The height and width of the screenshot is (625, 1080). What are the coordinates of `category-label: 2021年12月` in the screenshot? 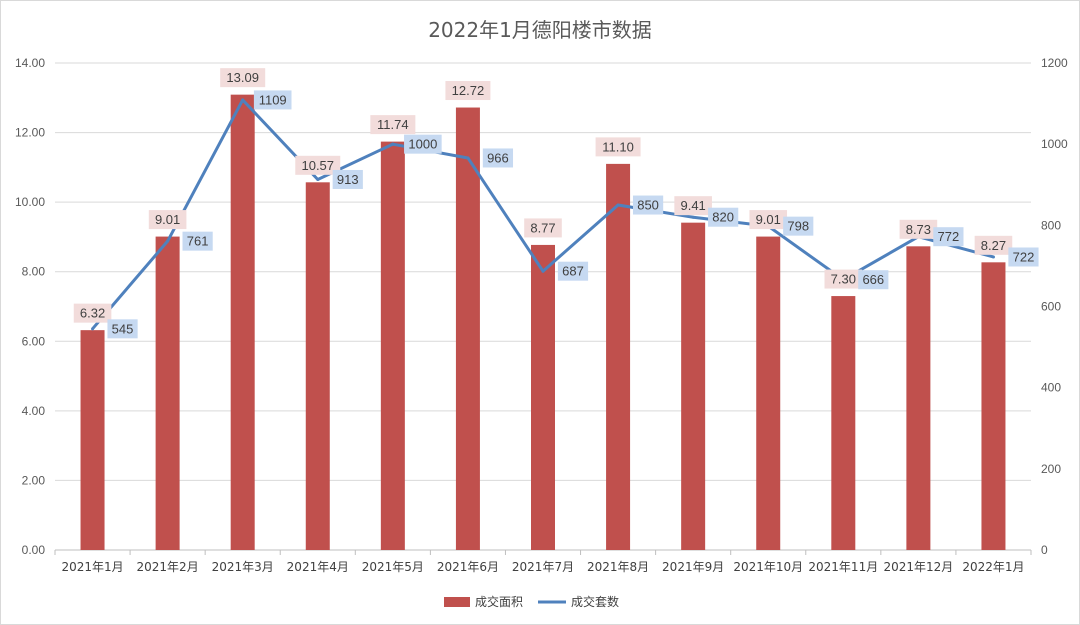 It's located at (918, 567).